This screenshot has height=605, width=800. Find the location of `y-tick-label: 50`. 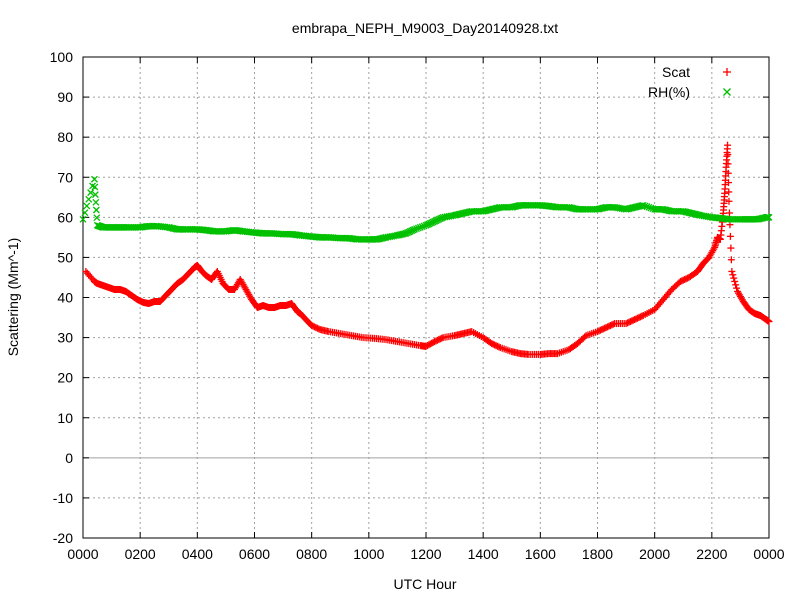

y-tick-label: 50 is located at coordinates (65, 257).